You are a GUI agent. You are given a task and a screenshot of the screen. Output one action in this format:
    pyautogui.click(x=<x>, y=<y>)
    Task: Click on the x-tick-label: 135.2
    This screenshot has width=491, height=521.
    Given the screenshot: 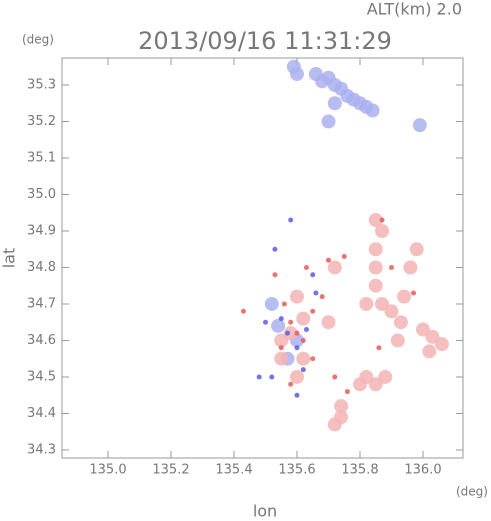 What is the action you would take?
    pyautogui.click(x=170, y=470)
    